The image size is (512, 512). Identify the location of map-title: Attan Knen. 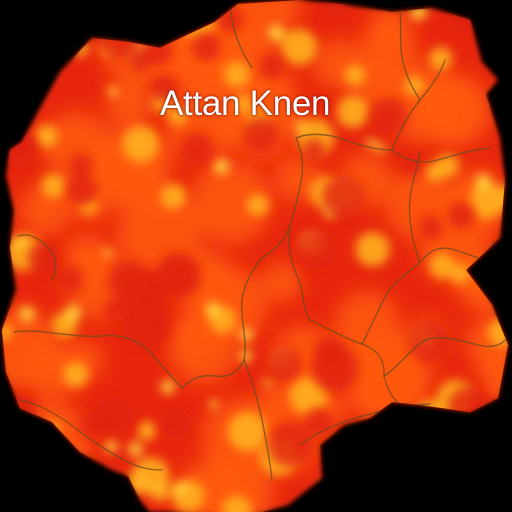
(245, 103).